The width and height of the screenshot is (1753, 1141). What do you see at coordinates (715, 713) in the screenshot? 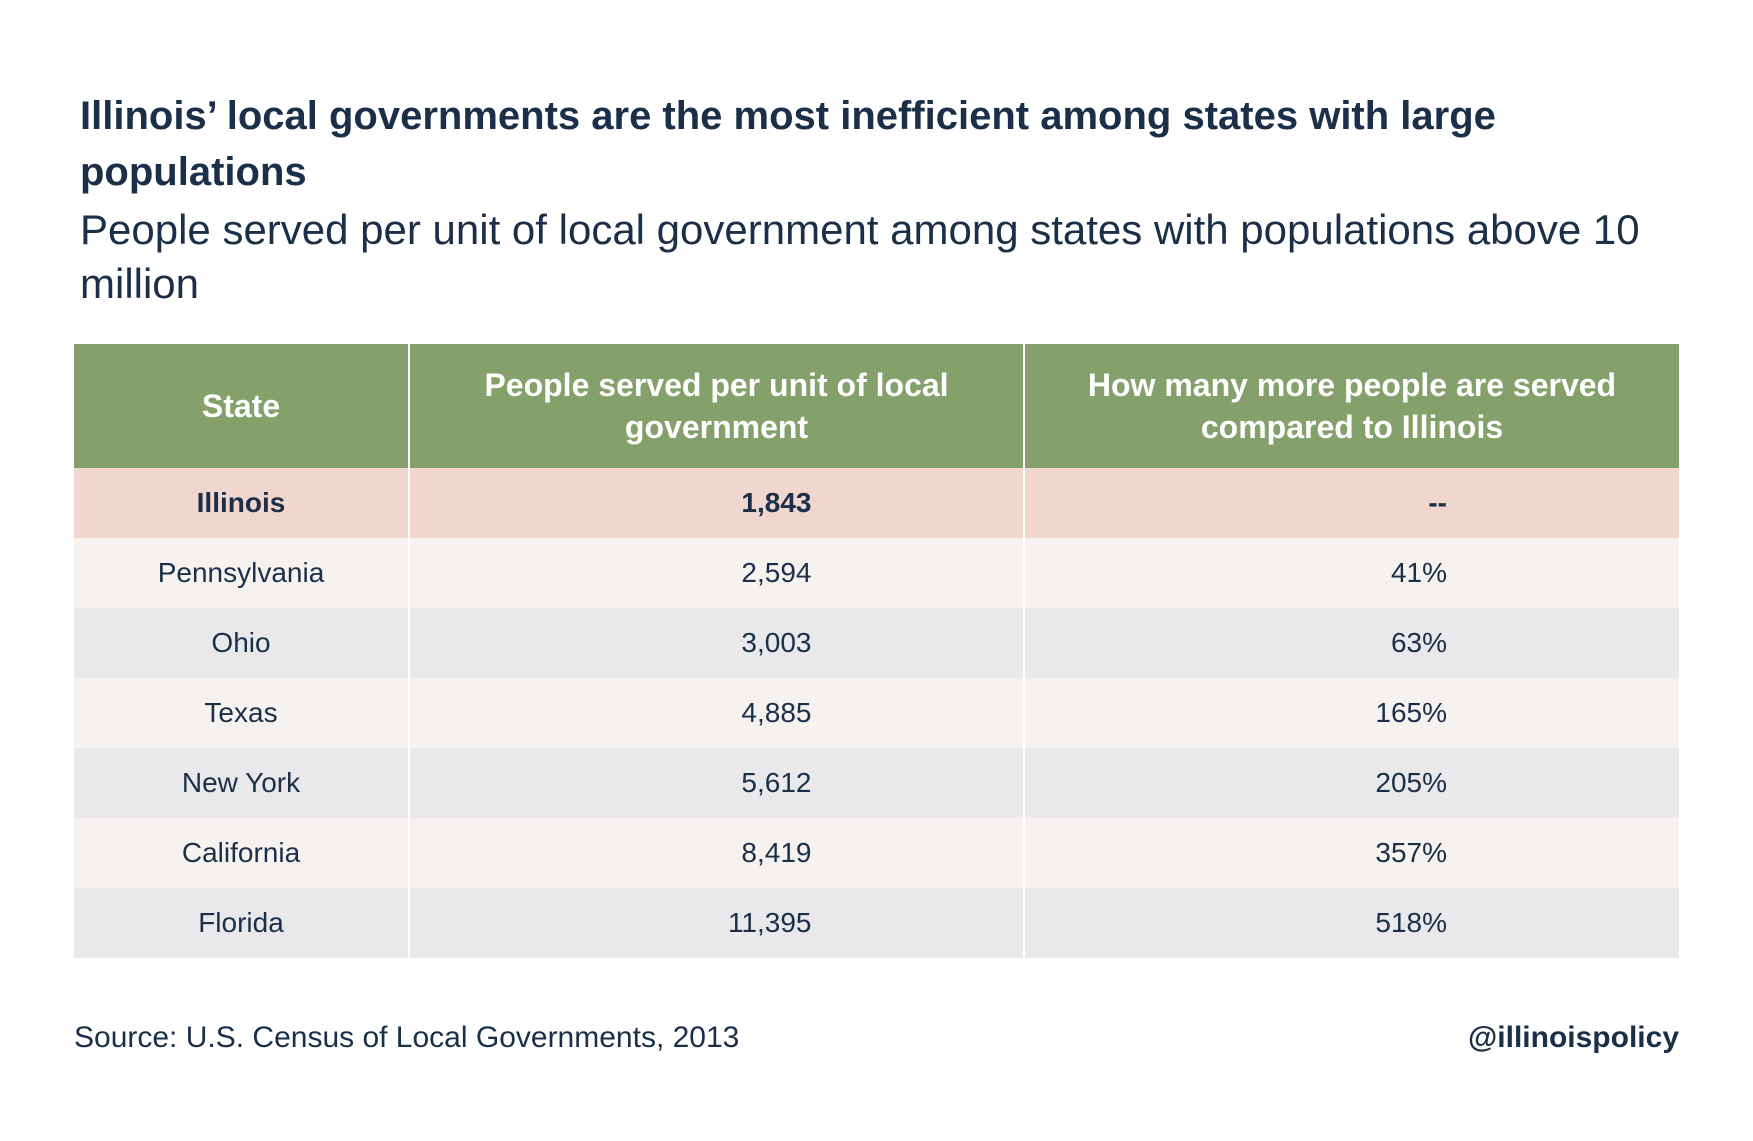
I see `people-served-cell: 4,885` at bounding box center [715, 713].